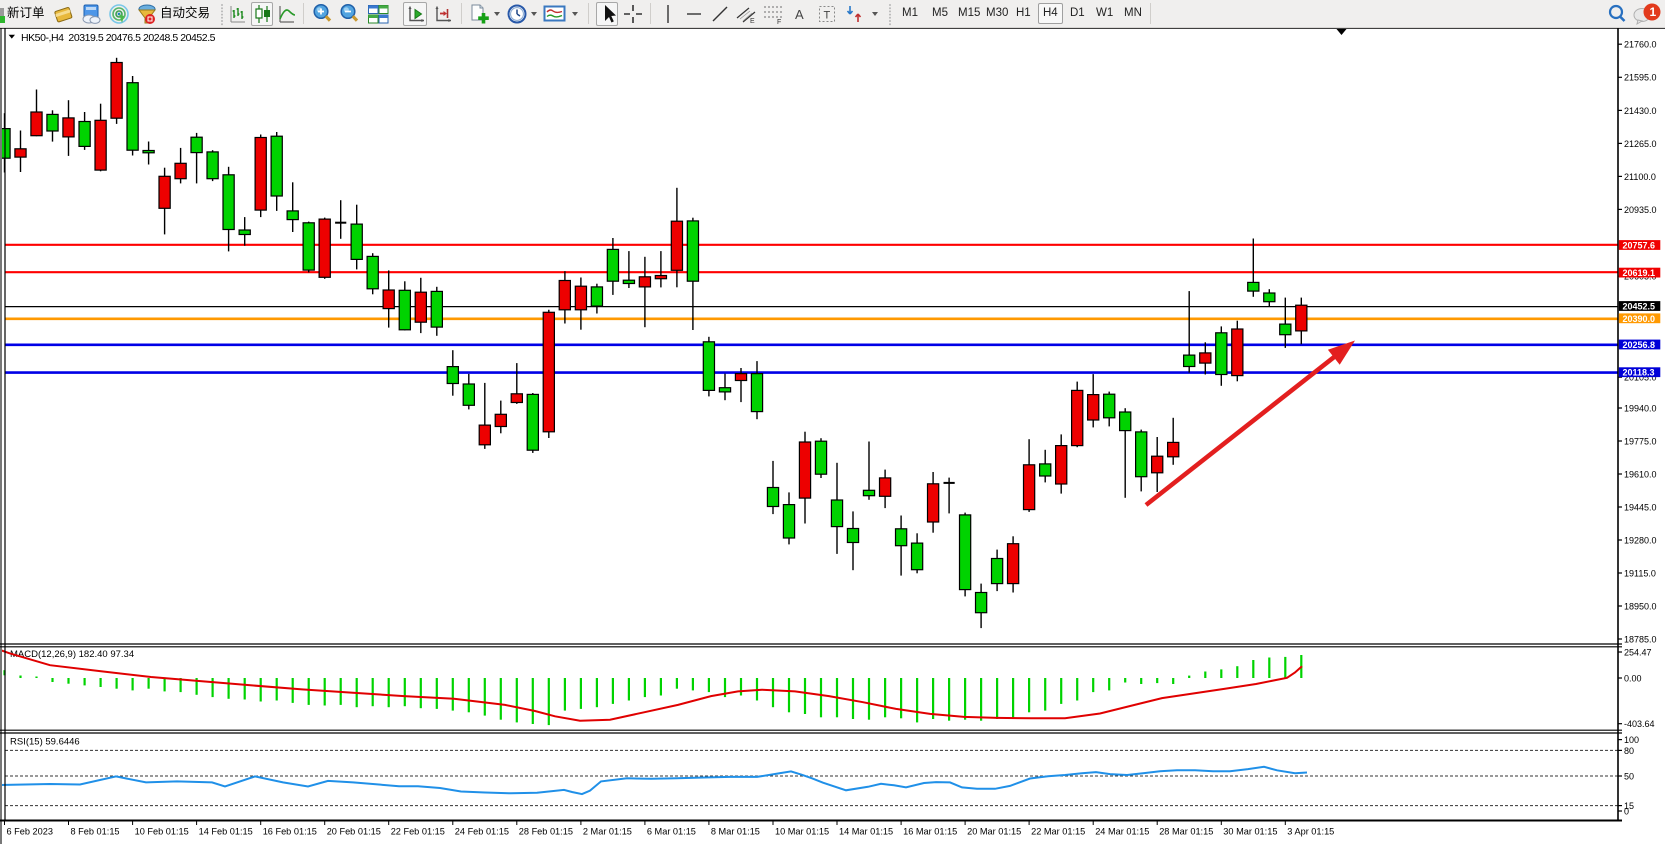  I want to click on svg-text: 20256.8, so click(1639, 345).